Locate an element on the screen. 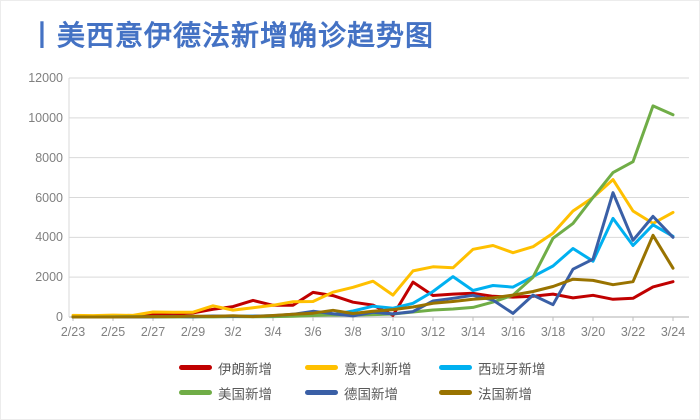  y-tick-label: 12000 is located at coordinates (45, 78).